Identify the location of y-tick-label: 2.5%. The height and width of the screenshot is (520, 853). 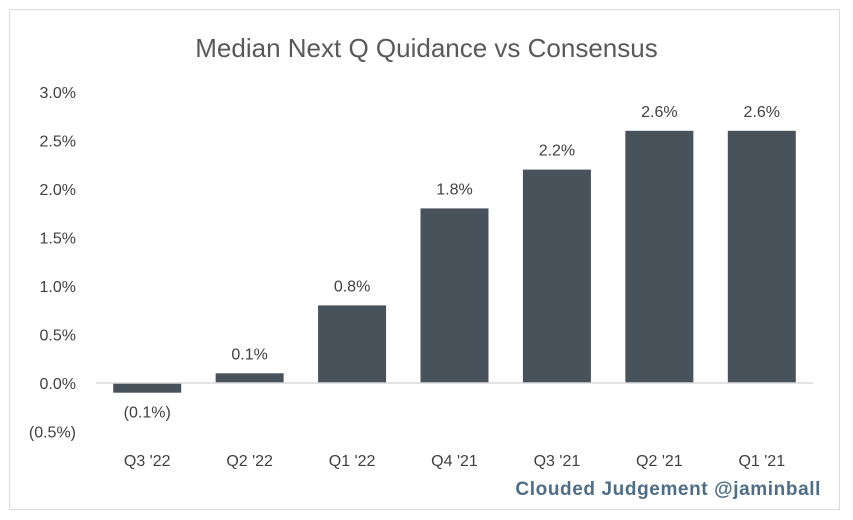
(58, 142).